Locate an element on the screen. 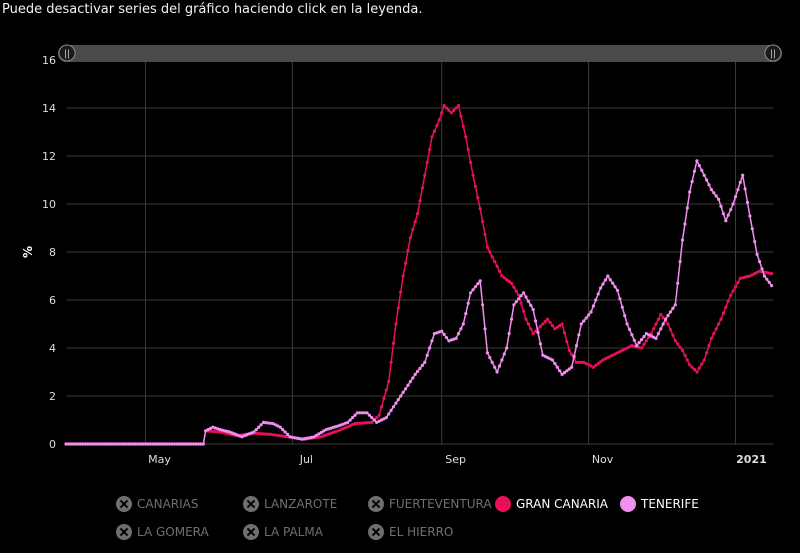  legend-item-canarias: CANARIAS is located at coordinates (157, 504).